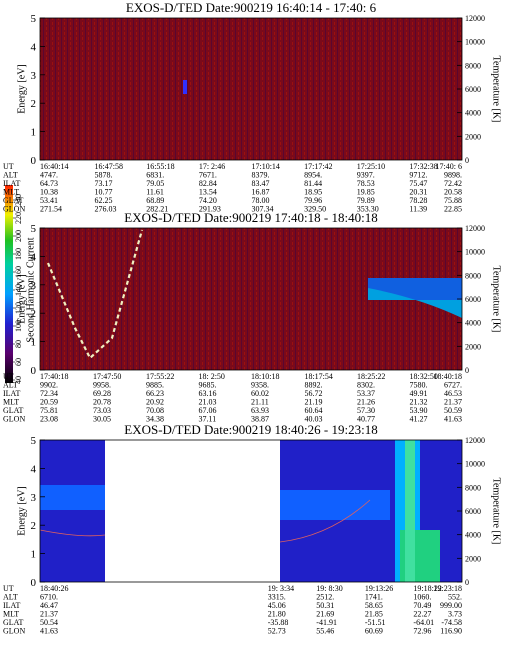 Image resolution: width=505 pixels, height=654 pixels. Describe the element at coordinates (265, 376) in the screenshot. I see `table-cell: 18:10:18` at that location.